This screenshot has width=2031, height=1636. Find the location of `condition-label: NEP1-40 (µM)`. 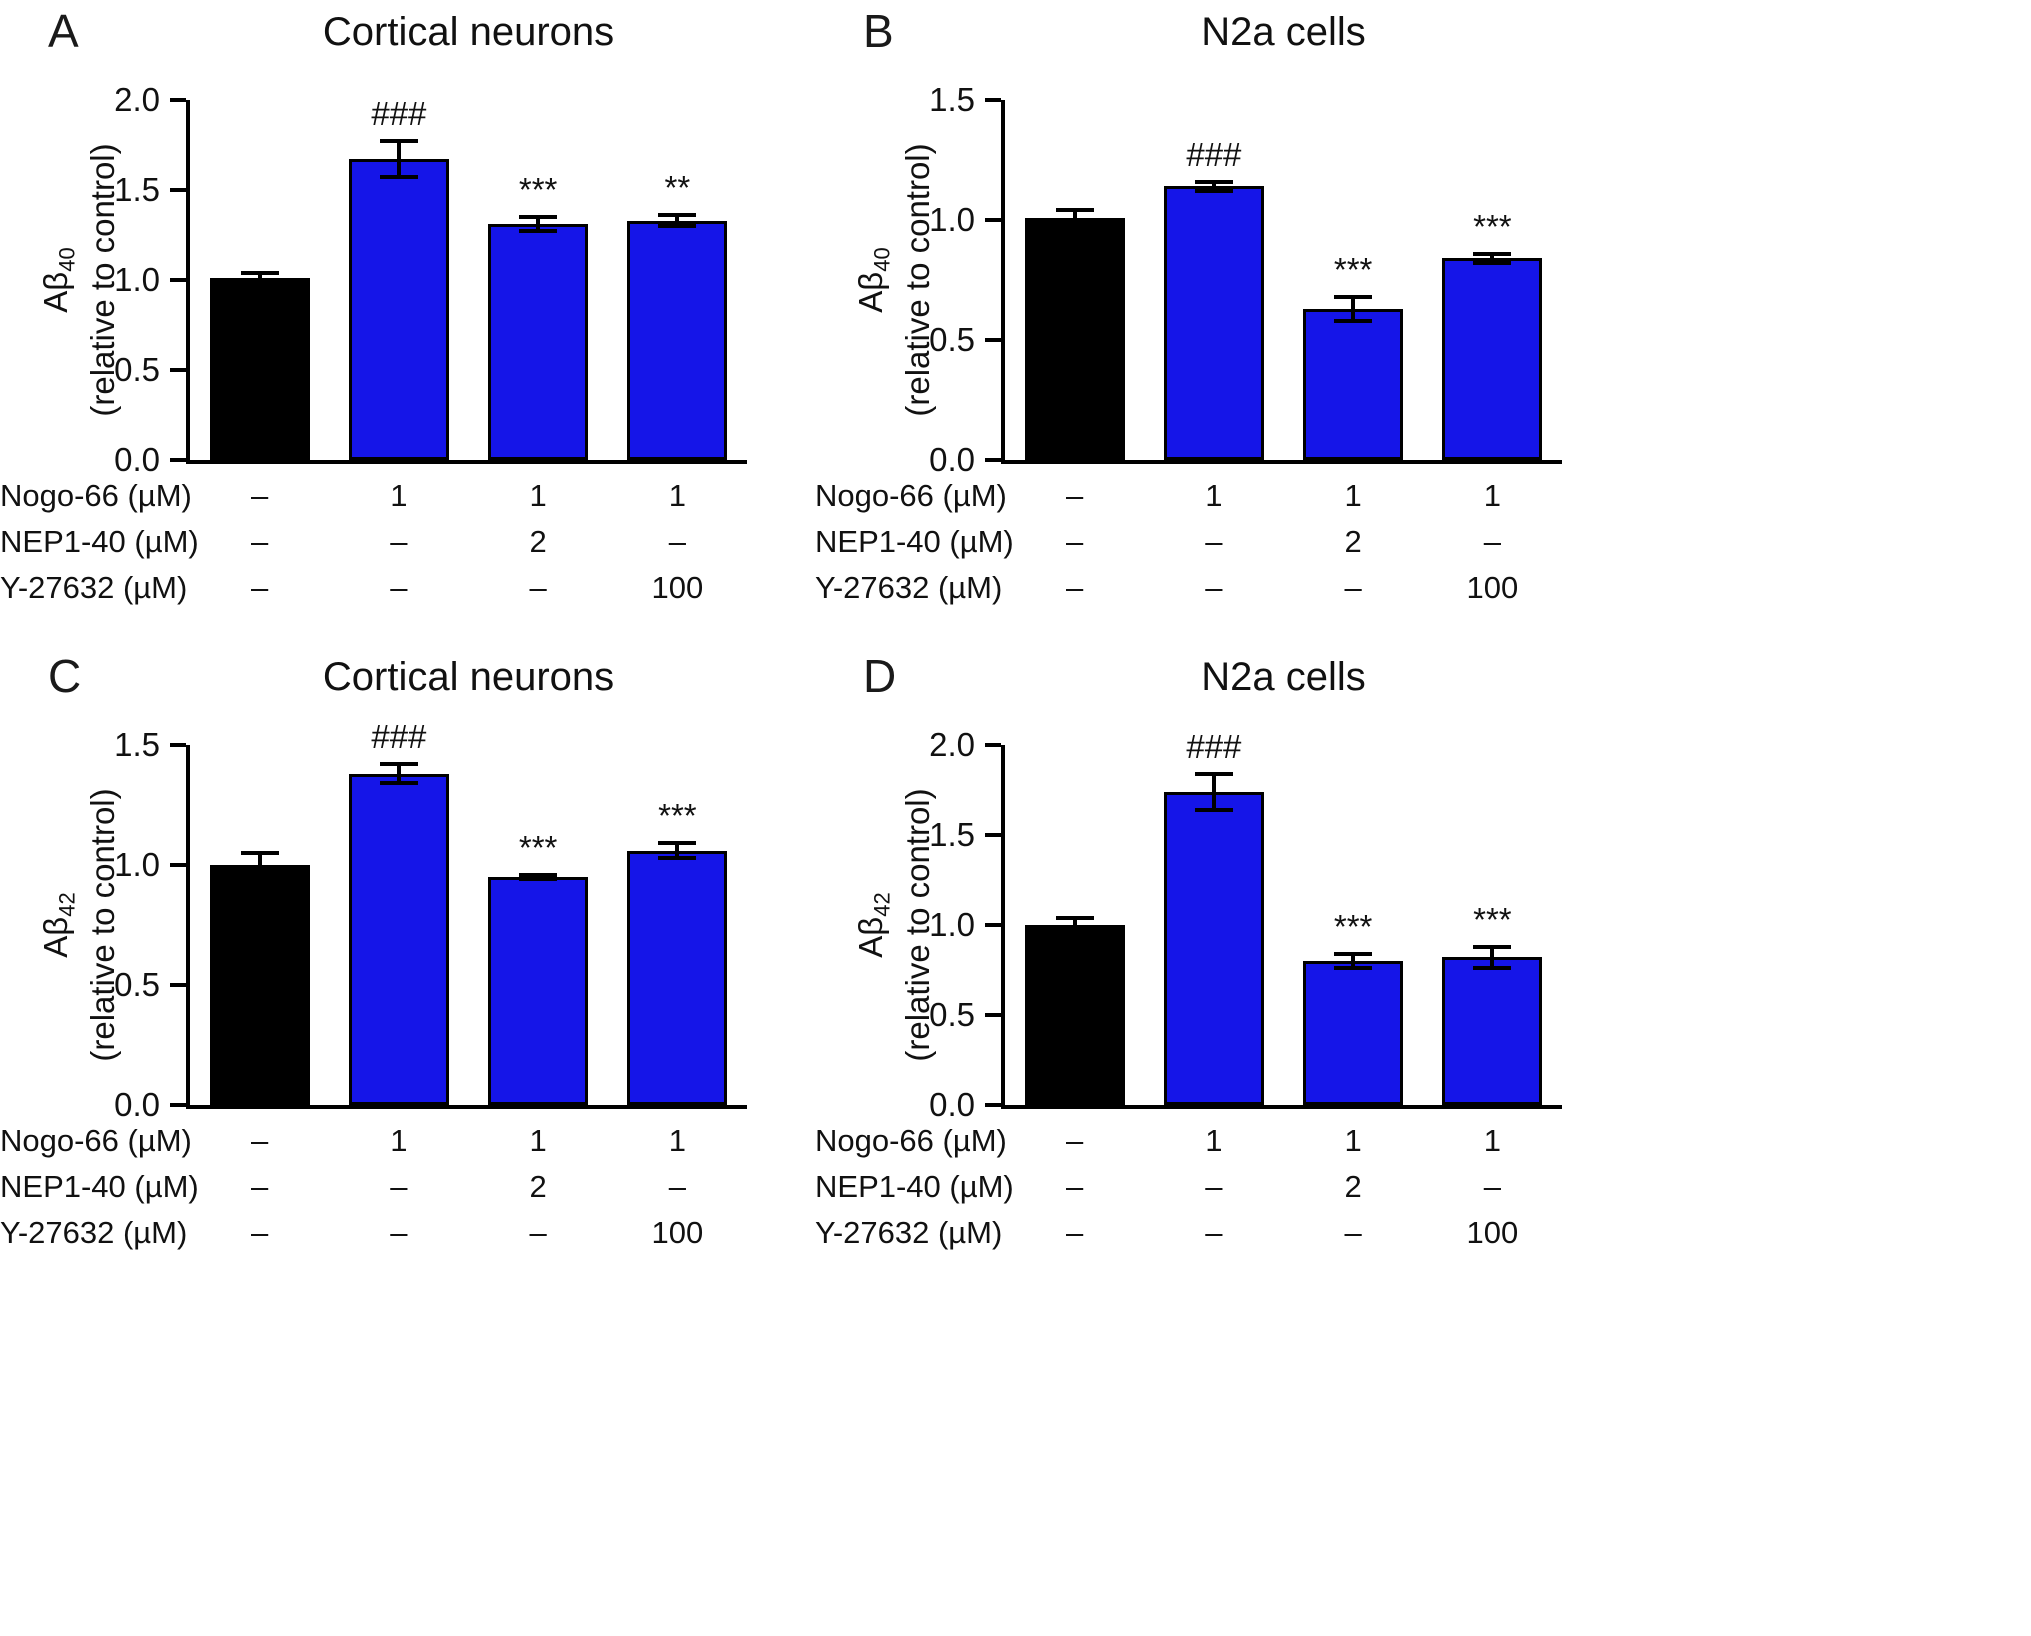

condition-label: NEP1-40 (µM) is located at coordinates (99, 1186).